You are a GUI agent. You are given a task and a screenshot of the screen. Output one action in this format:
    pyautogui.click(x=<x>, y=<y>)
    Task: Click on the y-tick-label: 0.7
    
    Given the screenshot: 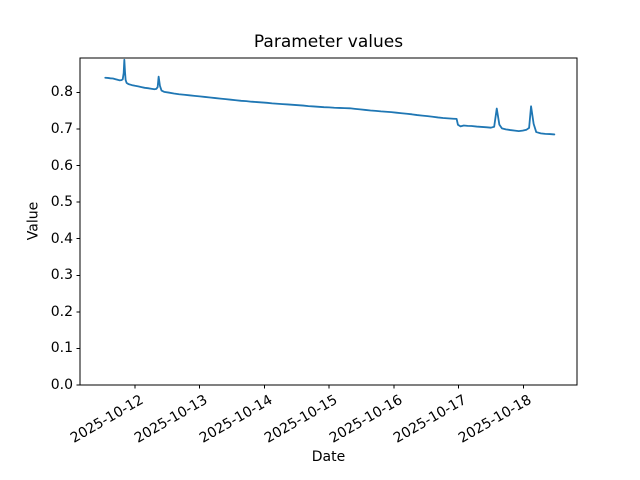 What is the action you would take?
    pyautogui.click(x=61, y=128)
    